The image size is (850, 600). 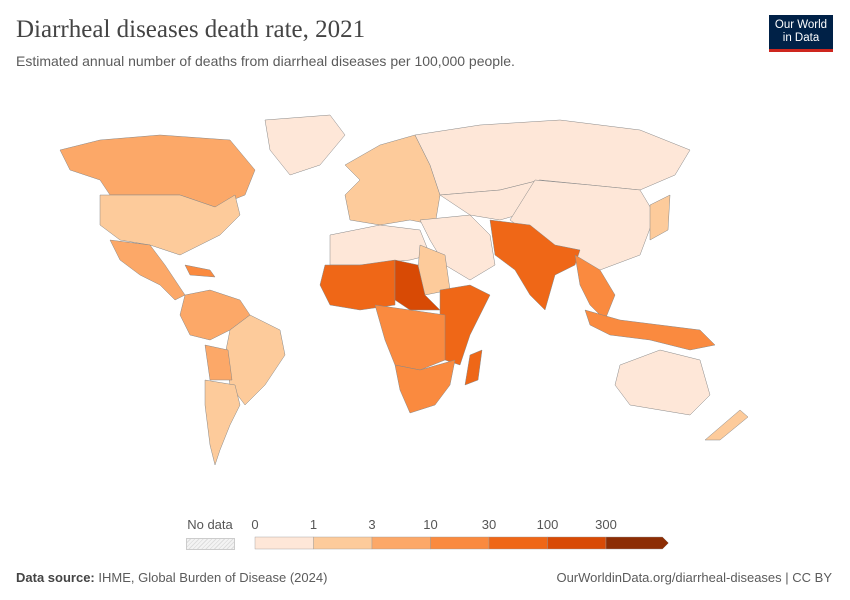 What do you see at coordinates (210, 544) in the screenshot?
I see `legend-no-data-swatch` at bounding box center [210, 544].